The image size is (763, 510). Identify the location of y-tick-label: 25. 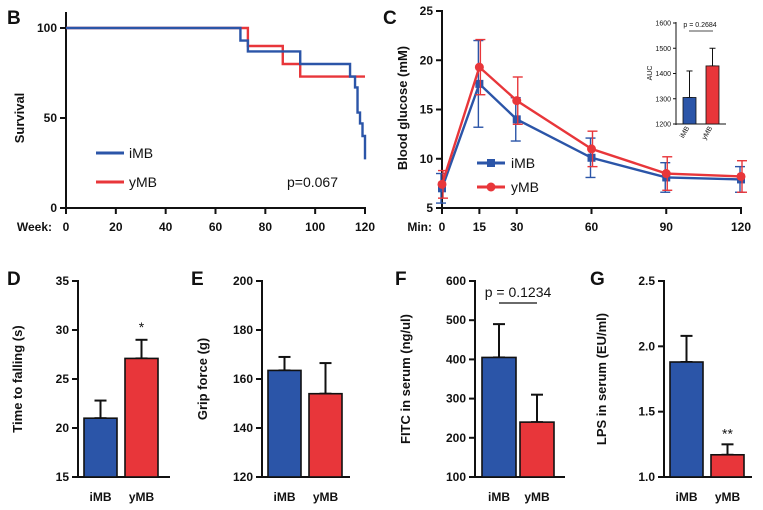
(427, 11).